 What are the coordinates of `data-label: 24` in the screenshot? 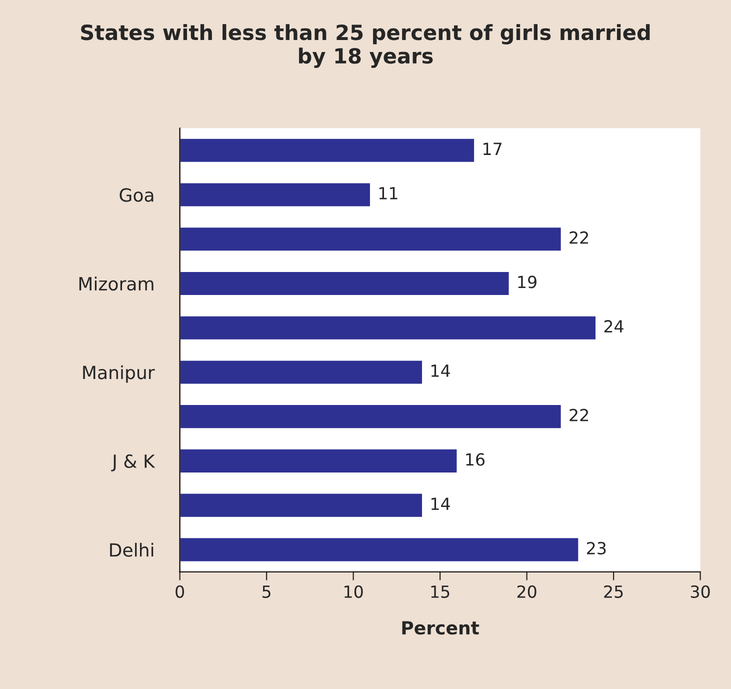 It's located at (614, 326).